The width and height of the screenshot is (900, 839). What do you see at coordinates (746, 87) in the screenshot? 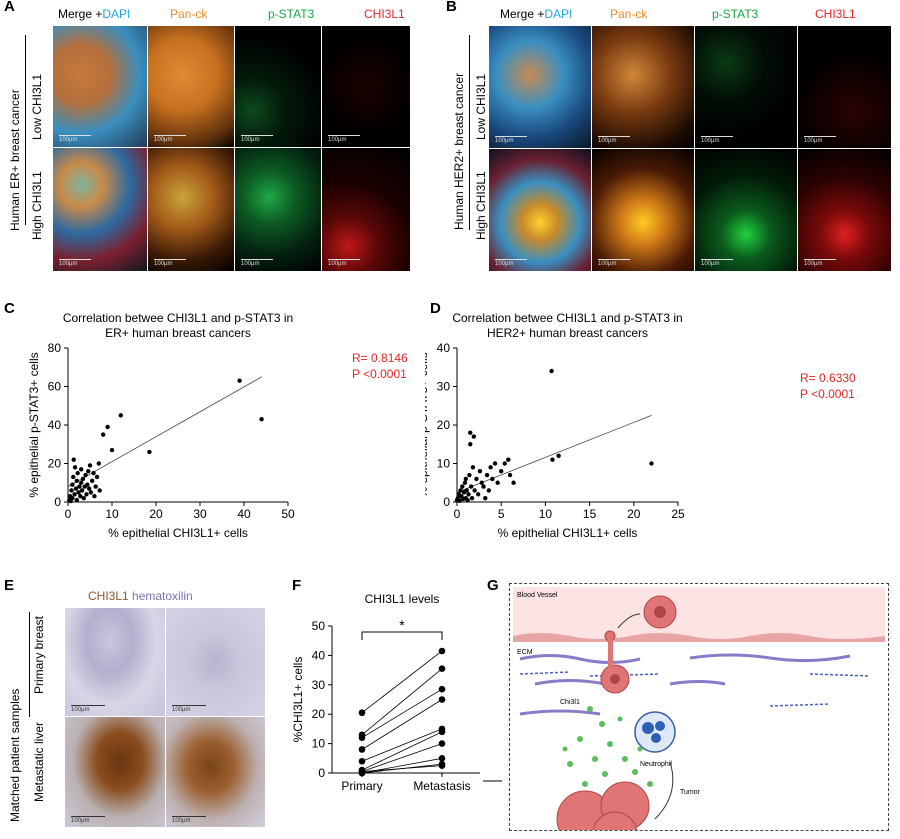
I see `panel-b-low-pstat3-image: 100µm` at bounding box center [746, 87].